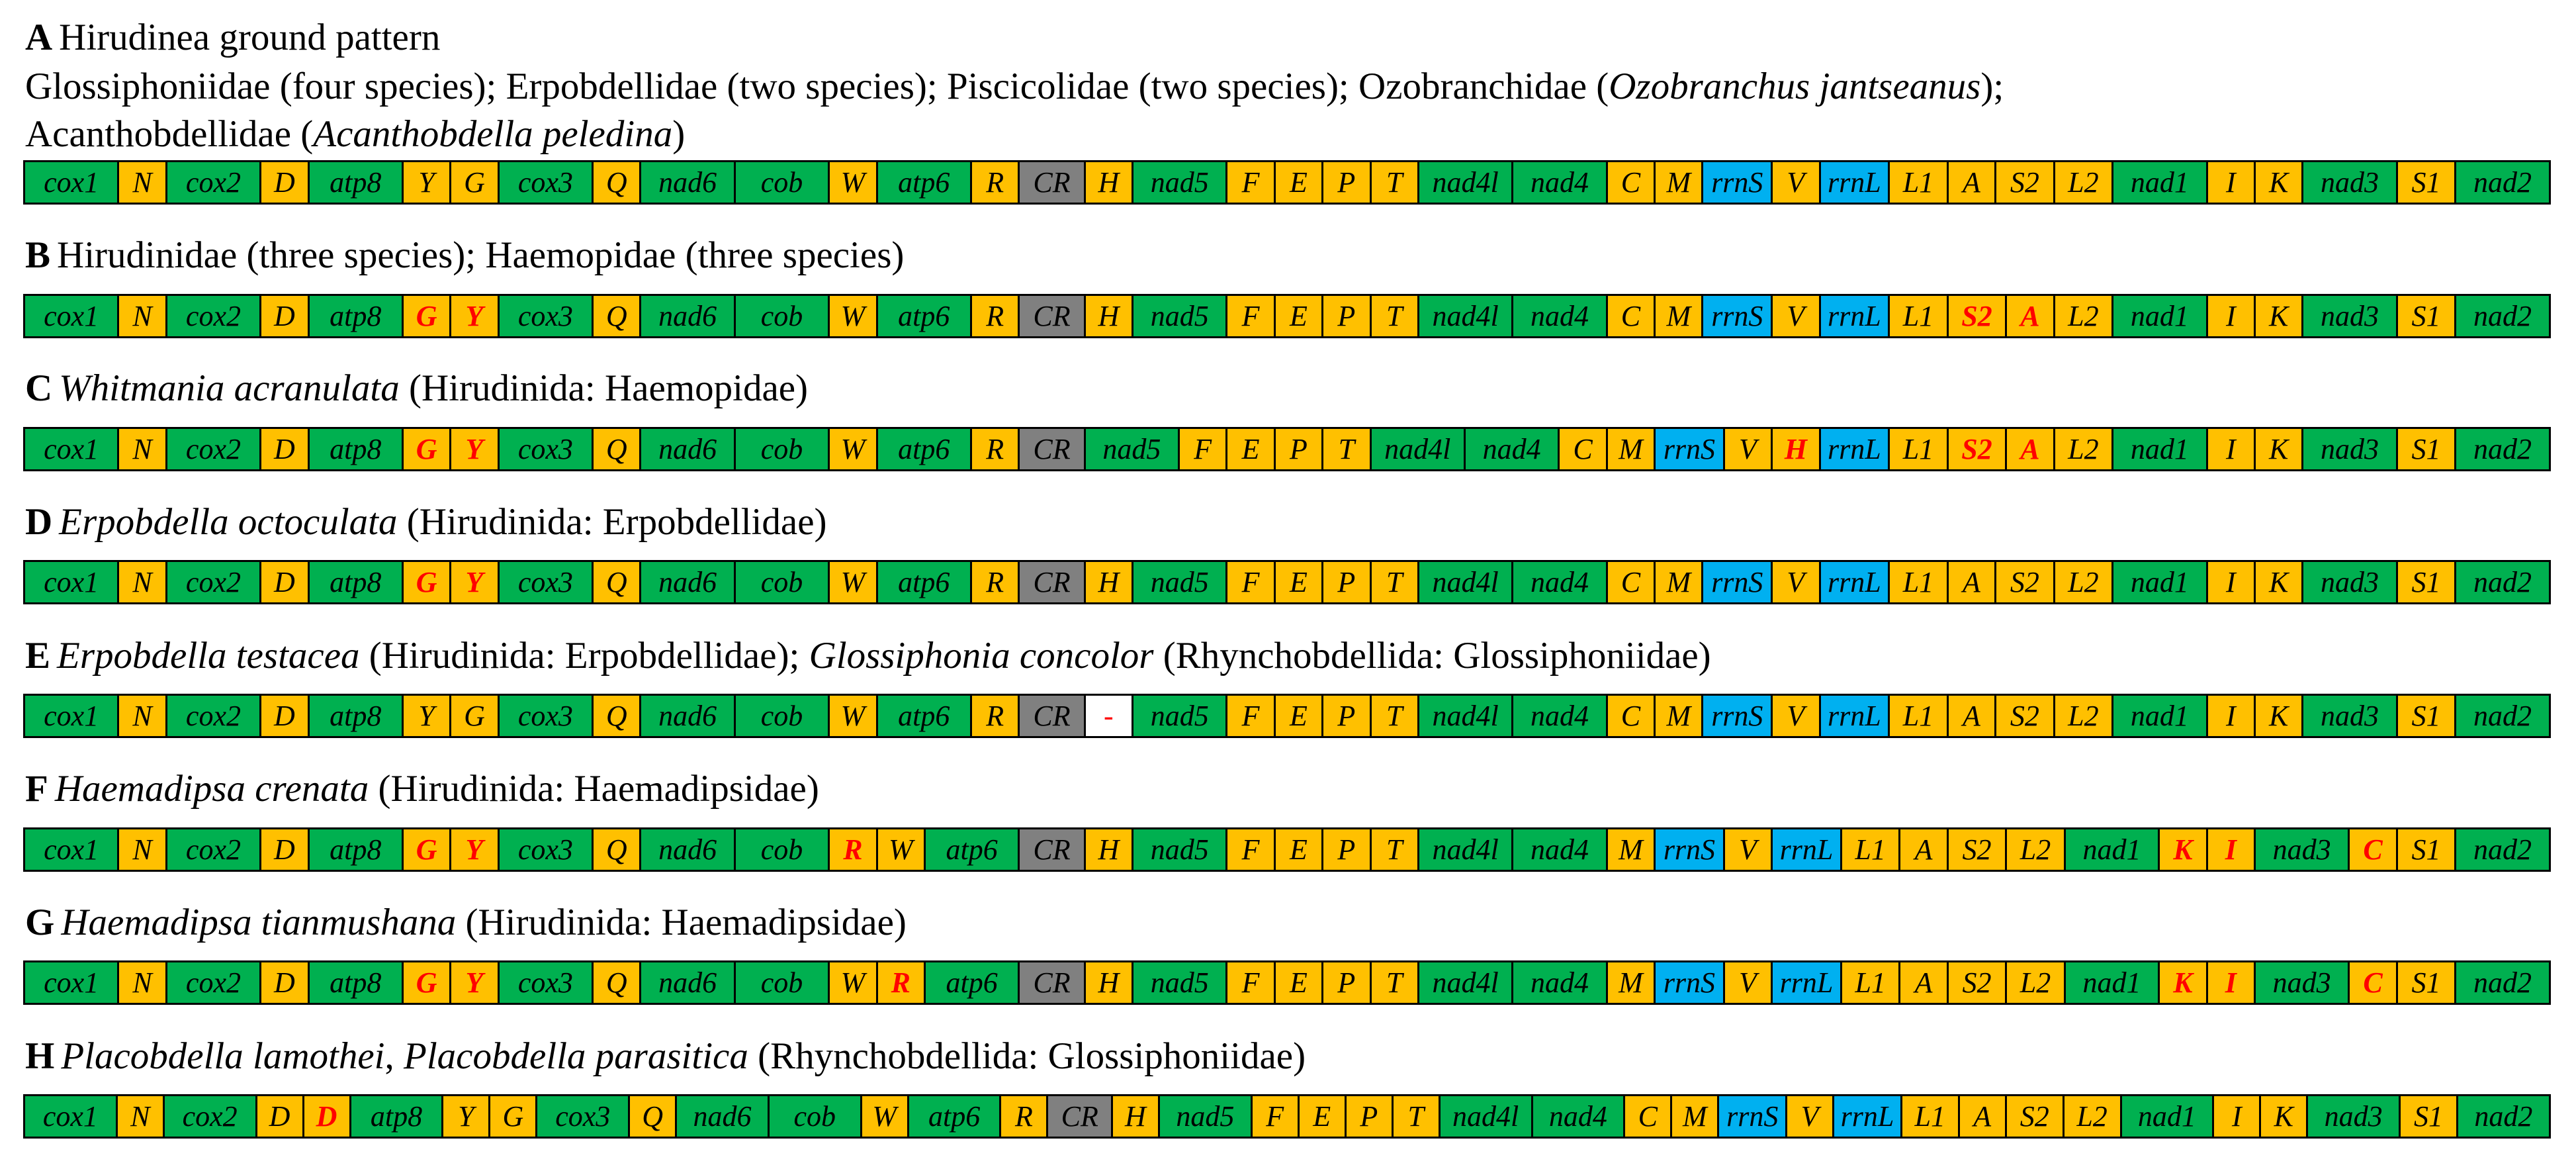 The image size is (2576, 1167). Describe the element at coordinates (39, 388) in the screenshot. I see `panel-letter: C` at that location.